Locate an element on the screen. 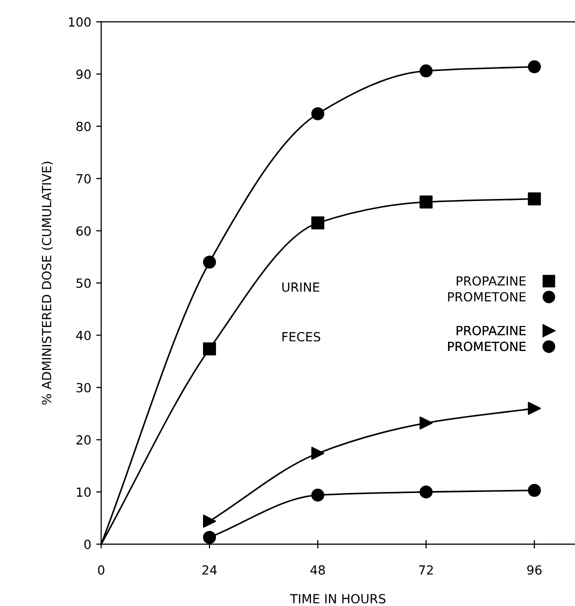 This screenshot has height=606, width=575. annotation: URINE is located at coordinates (301, 287).